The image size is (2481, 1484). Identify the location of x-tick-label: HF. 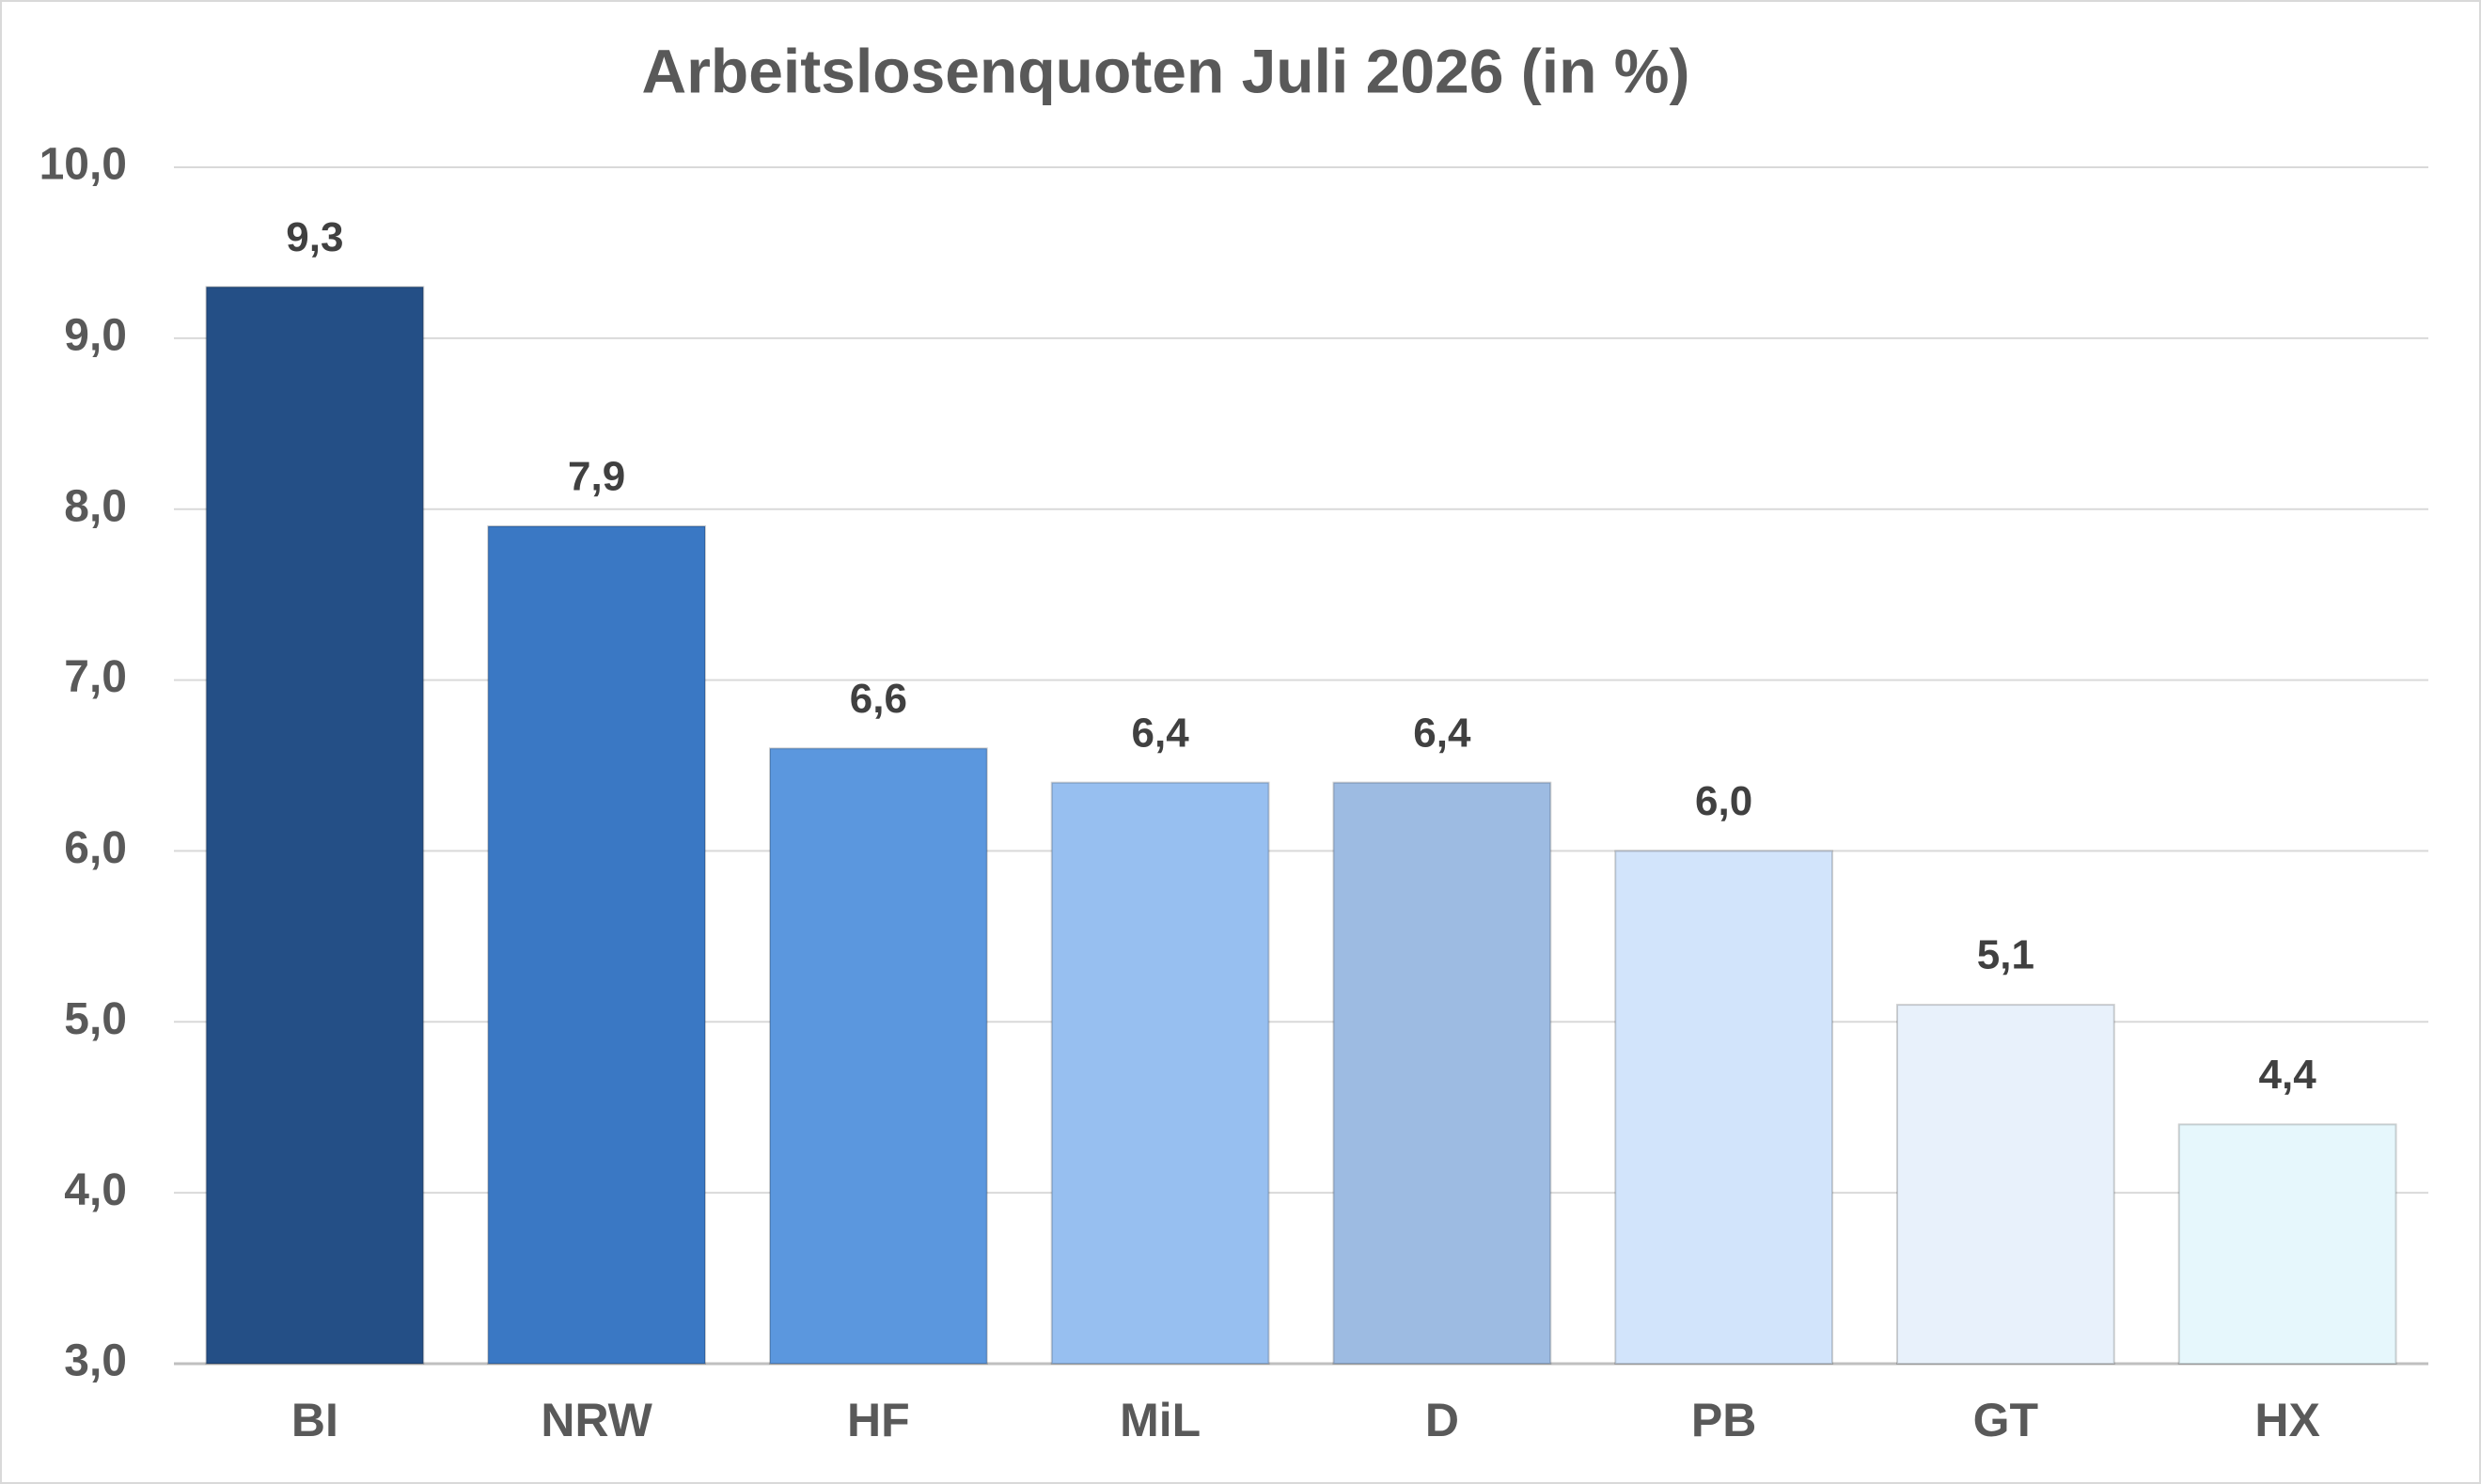
(878, 1420).